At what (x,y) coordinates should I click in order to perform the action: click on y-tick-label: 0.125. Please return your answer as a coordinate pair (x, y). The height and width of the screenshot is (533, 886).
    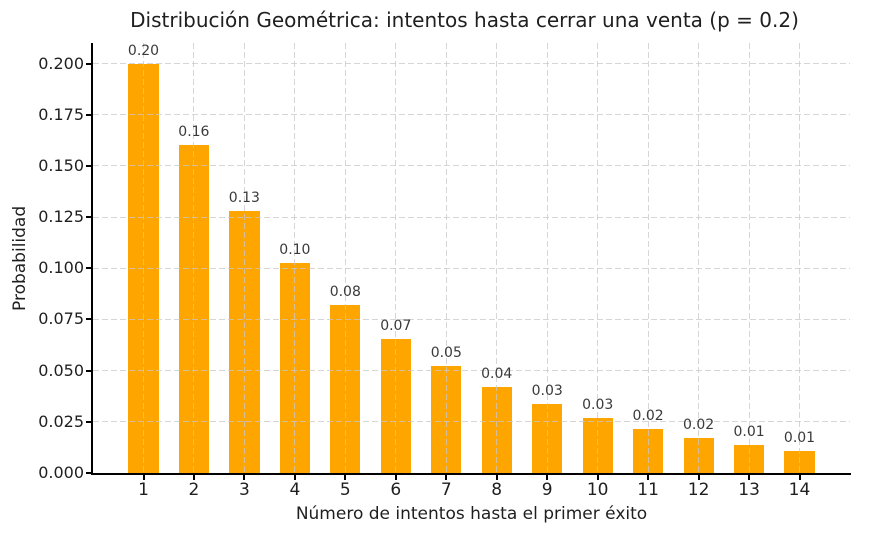
    Looking at the image, I should click on (61, 216).